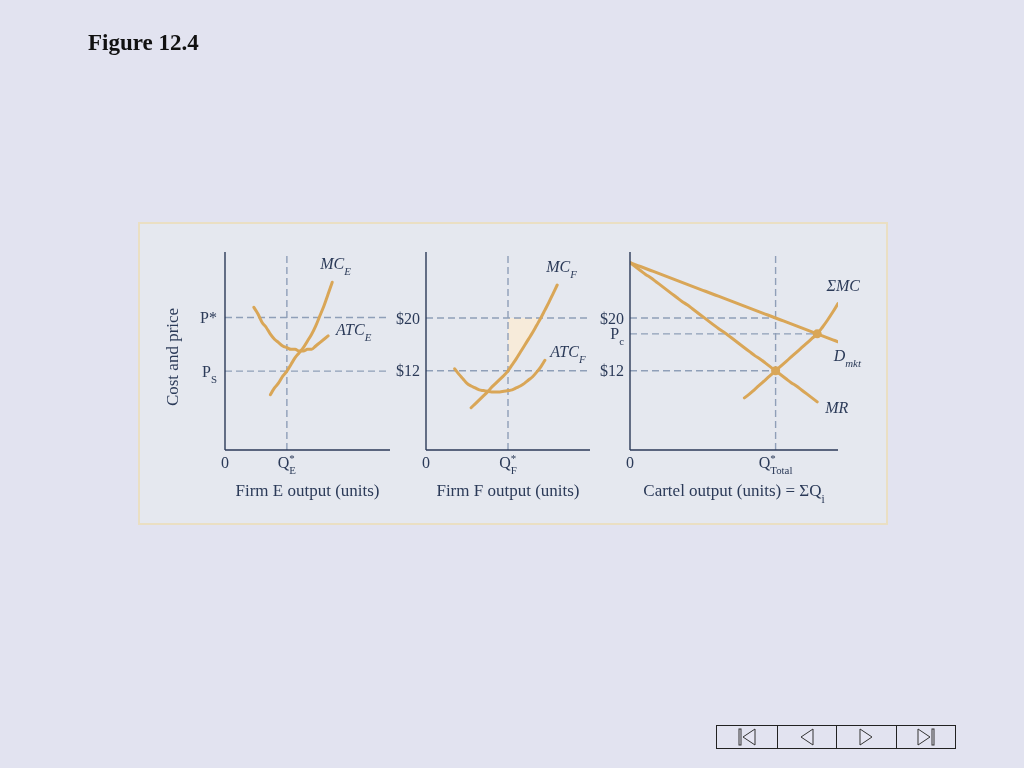 The width and height of the screenshot is (1024, 768). I want to click on ref-line-label: P*, so click(208, 318).